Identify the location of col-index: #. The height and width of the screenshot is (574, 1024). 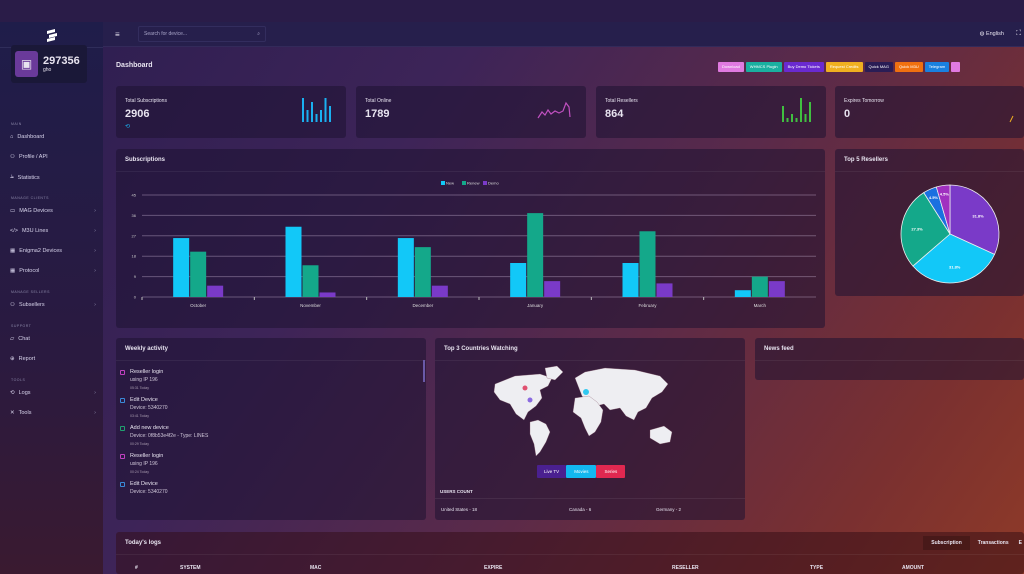
(136, 568).